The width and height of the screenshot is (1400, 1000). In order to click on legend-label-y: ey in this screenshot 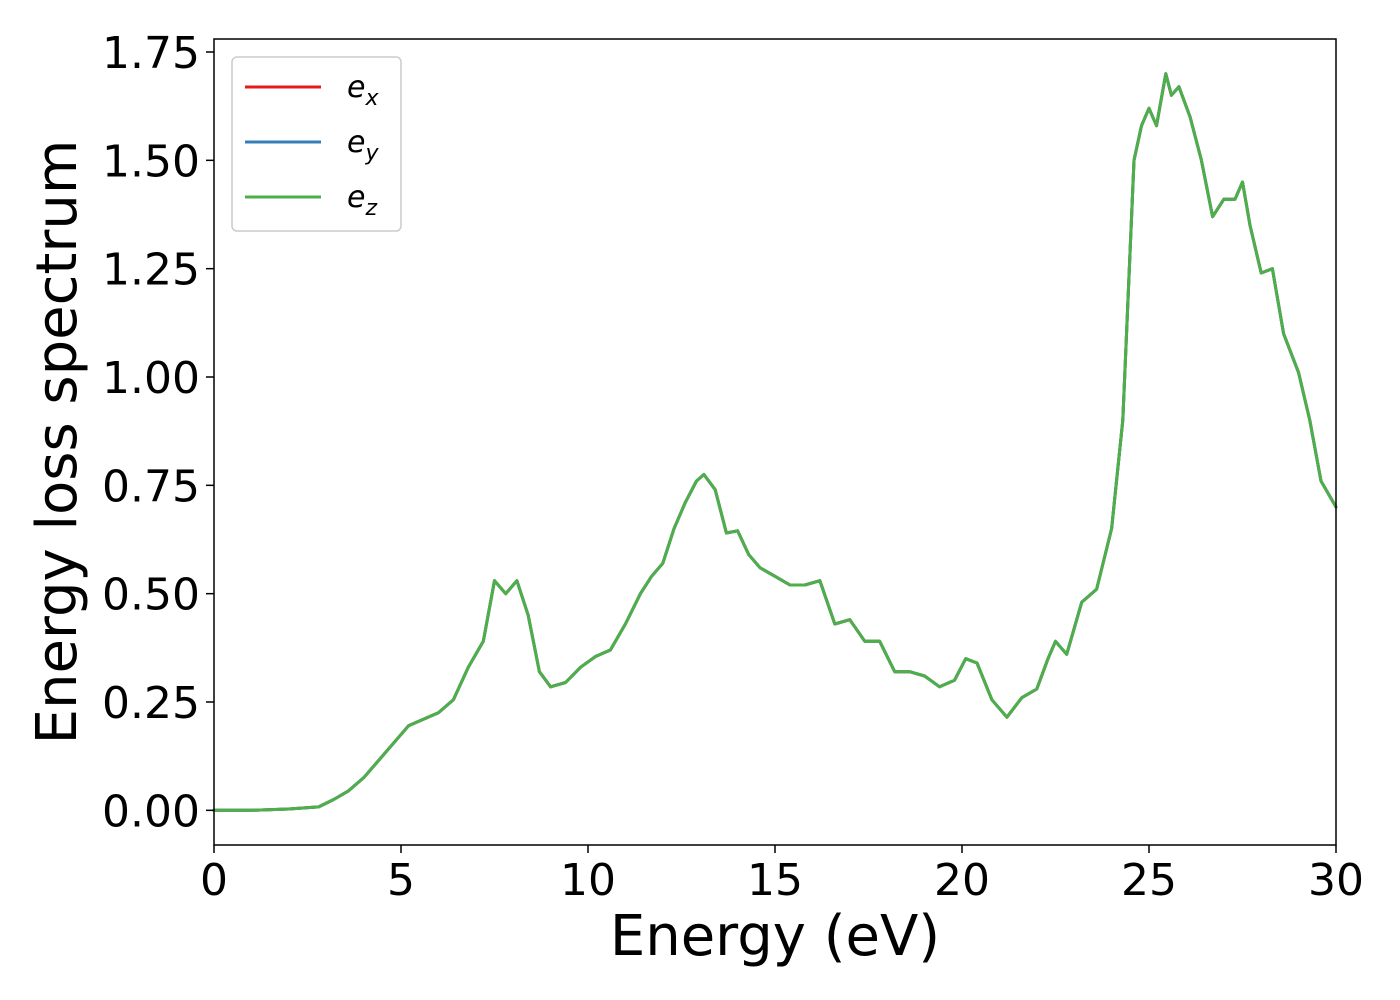, I will do `click(363, 145)`.